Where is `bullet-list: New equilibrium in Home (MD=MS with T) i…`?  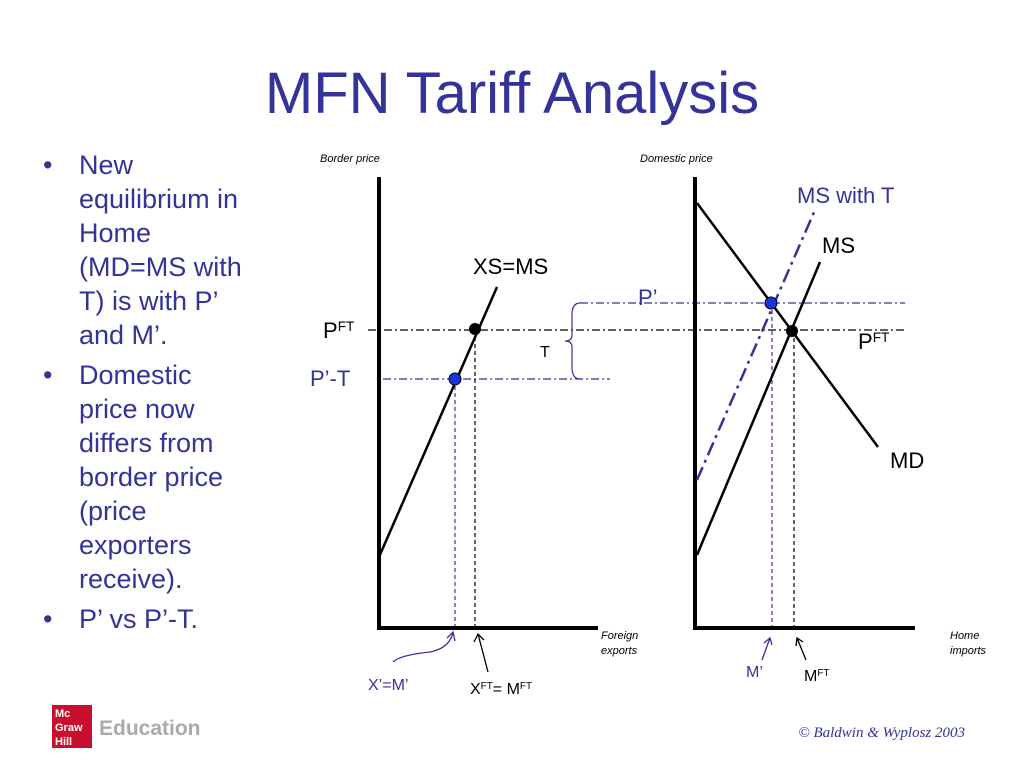 bullet-list: New equilibrium in Home (MD=MS with T) i… is located at coordinates (147, 395).